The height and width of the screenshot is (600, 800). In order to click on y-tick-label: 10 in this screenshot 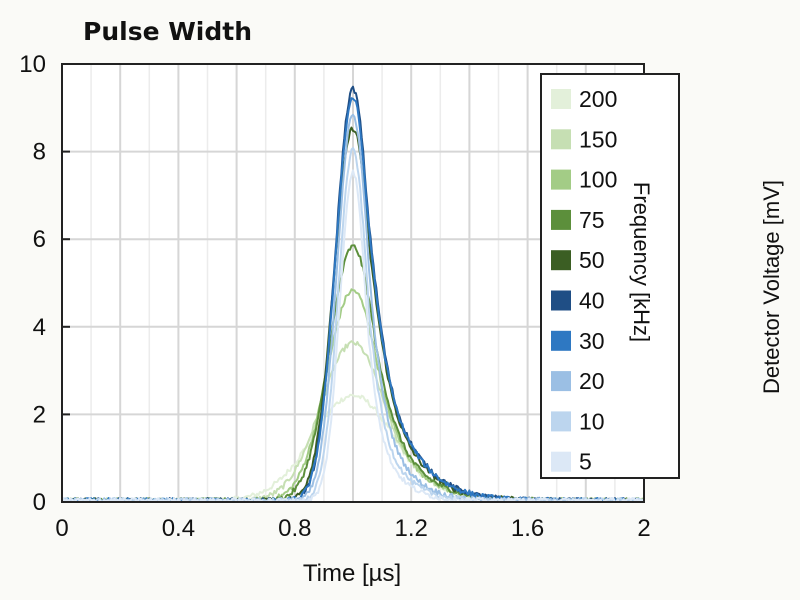, I will do `click(32, 64)`.